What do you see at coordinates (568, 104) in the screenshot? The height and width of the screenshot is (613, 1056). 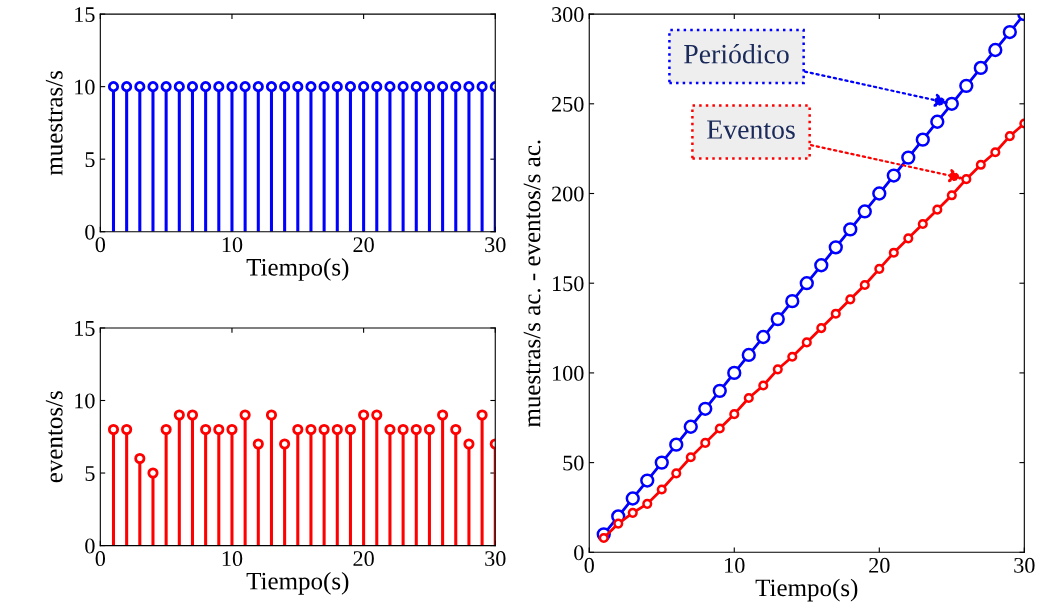 I see `y-tick-label: 250` at bounding box center [568, 104].